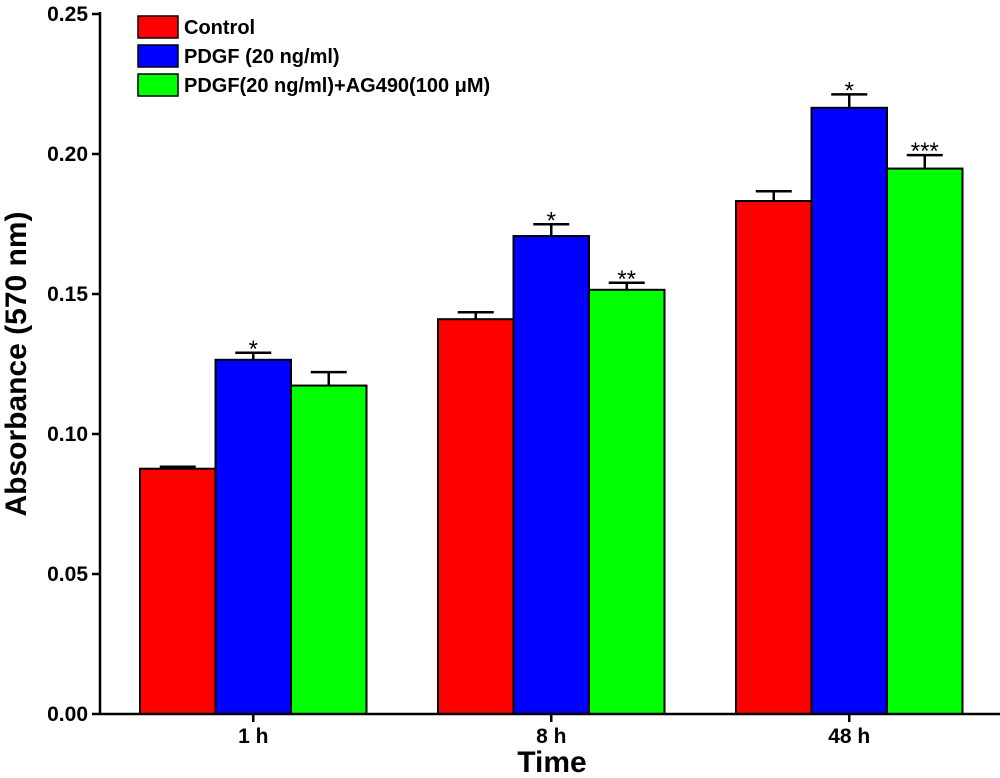  What do you see at coordinates (551, 736) in the screenshot?
I see `x-tick-label: 8 h` at bounding box center [551, 736].